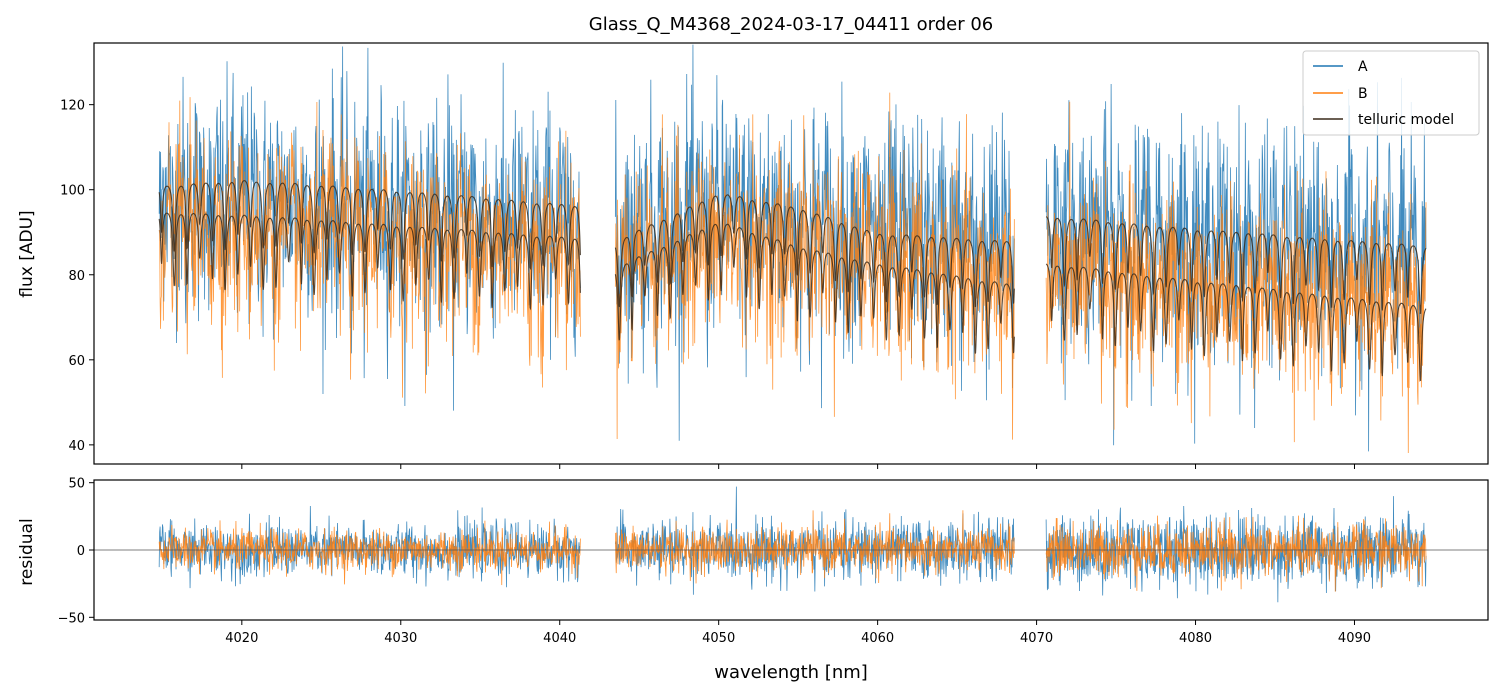  What do you see at coordinates (1363, 94) in the screenshot?
I see `legend-label-b: B` at bounding box center [1363, 94].